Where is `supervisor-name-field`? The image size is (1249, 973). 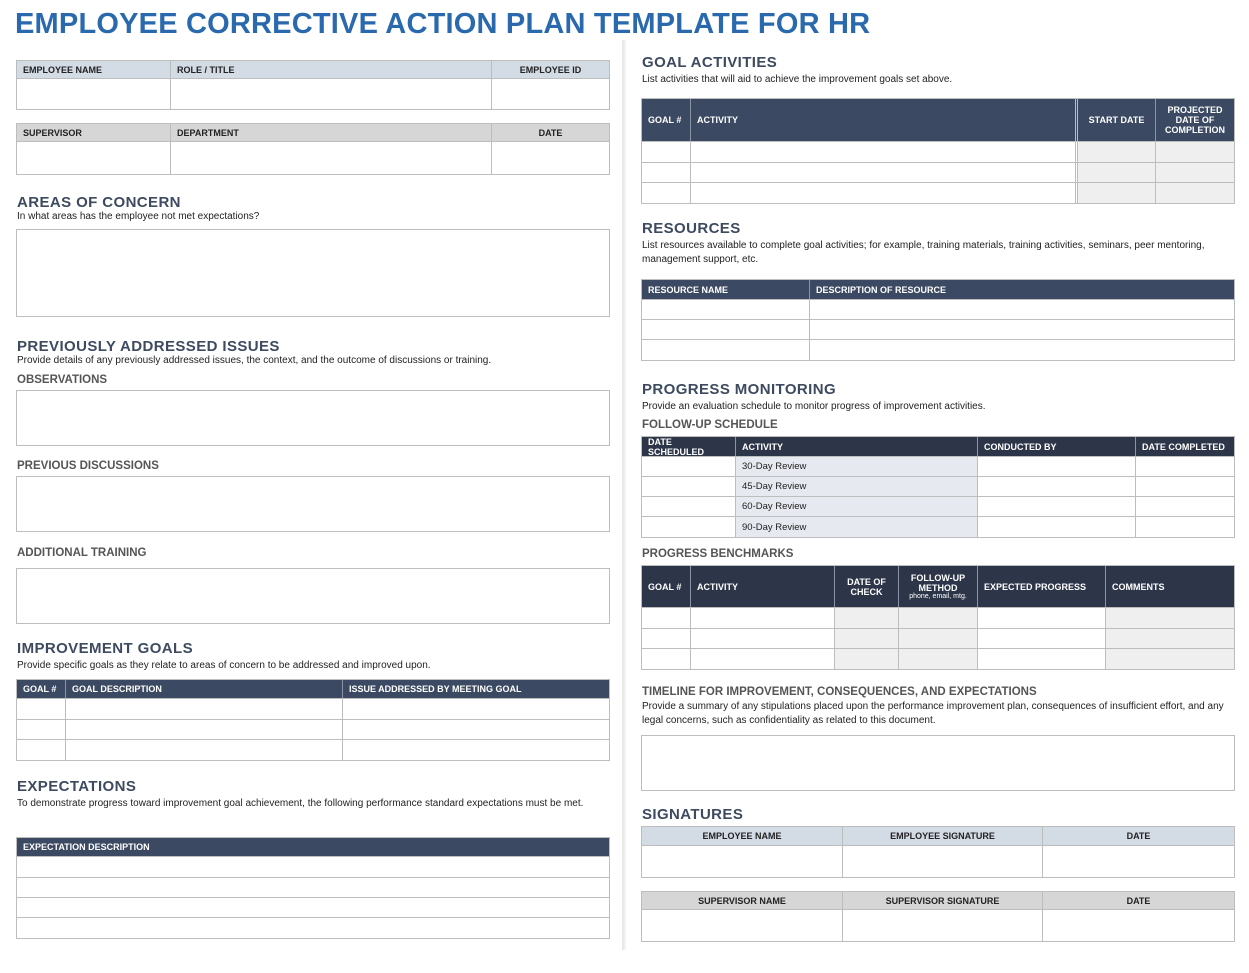
supervisor-name-field is located at coordinates (742, 925).